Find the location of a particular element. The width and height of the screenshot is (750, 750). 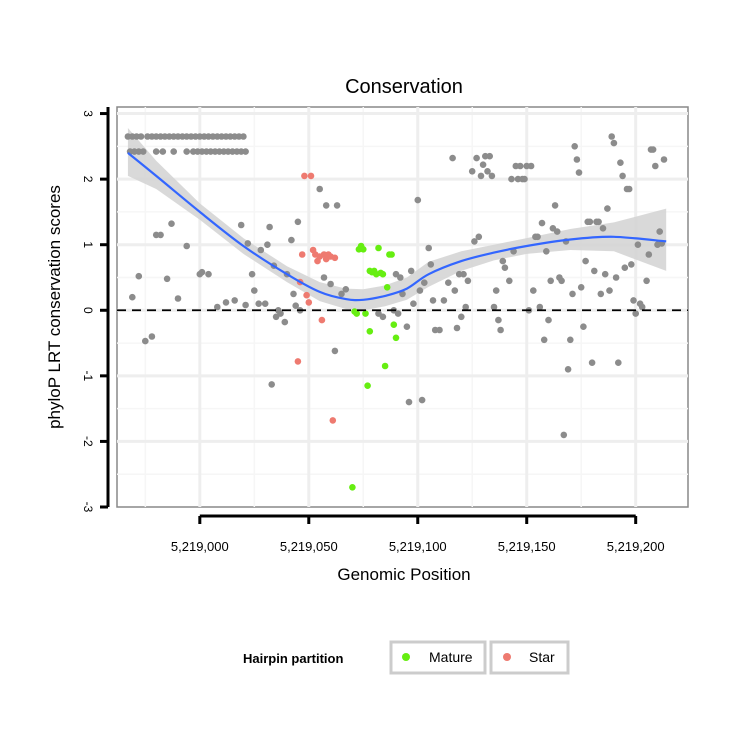

chart-title: Conservation is located at coordinates (404, 87).